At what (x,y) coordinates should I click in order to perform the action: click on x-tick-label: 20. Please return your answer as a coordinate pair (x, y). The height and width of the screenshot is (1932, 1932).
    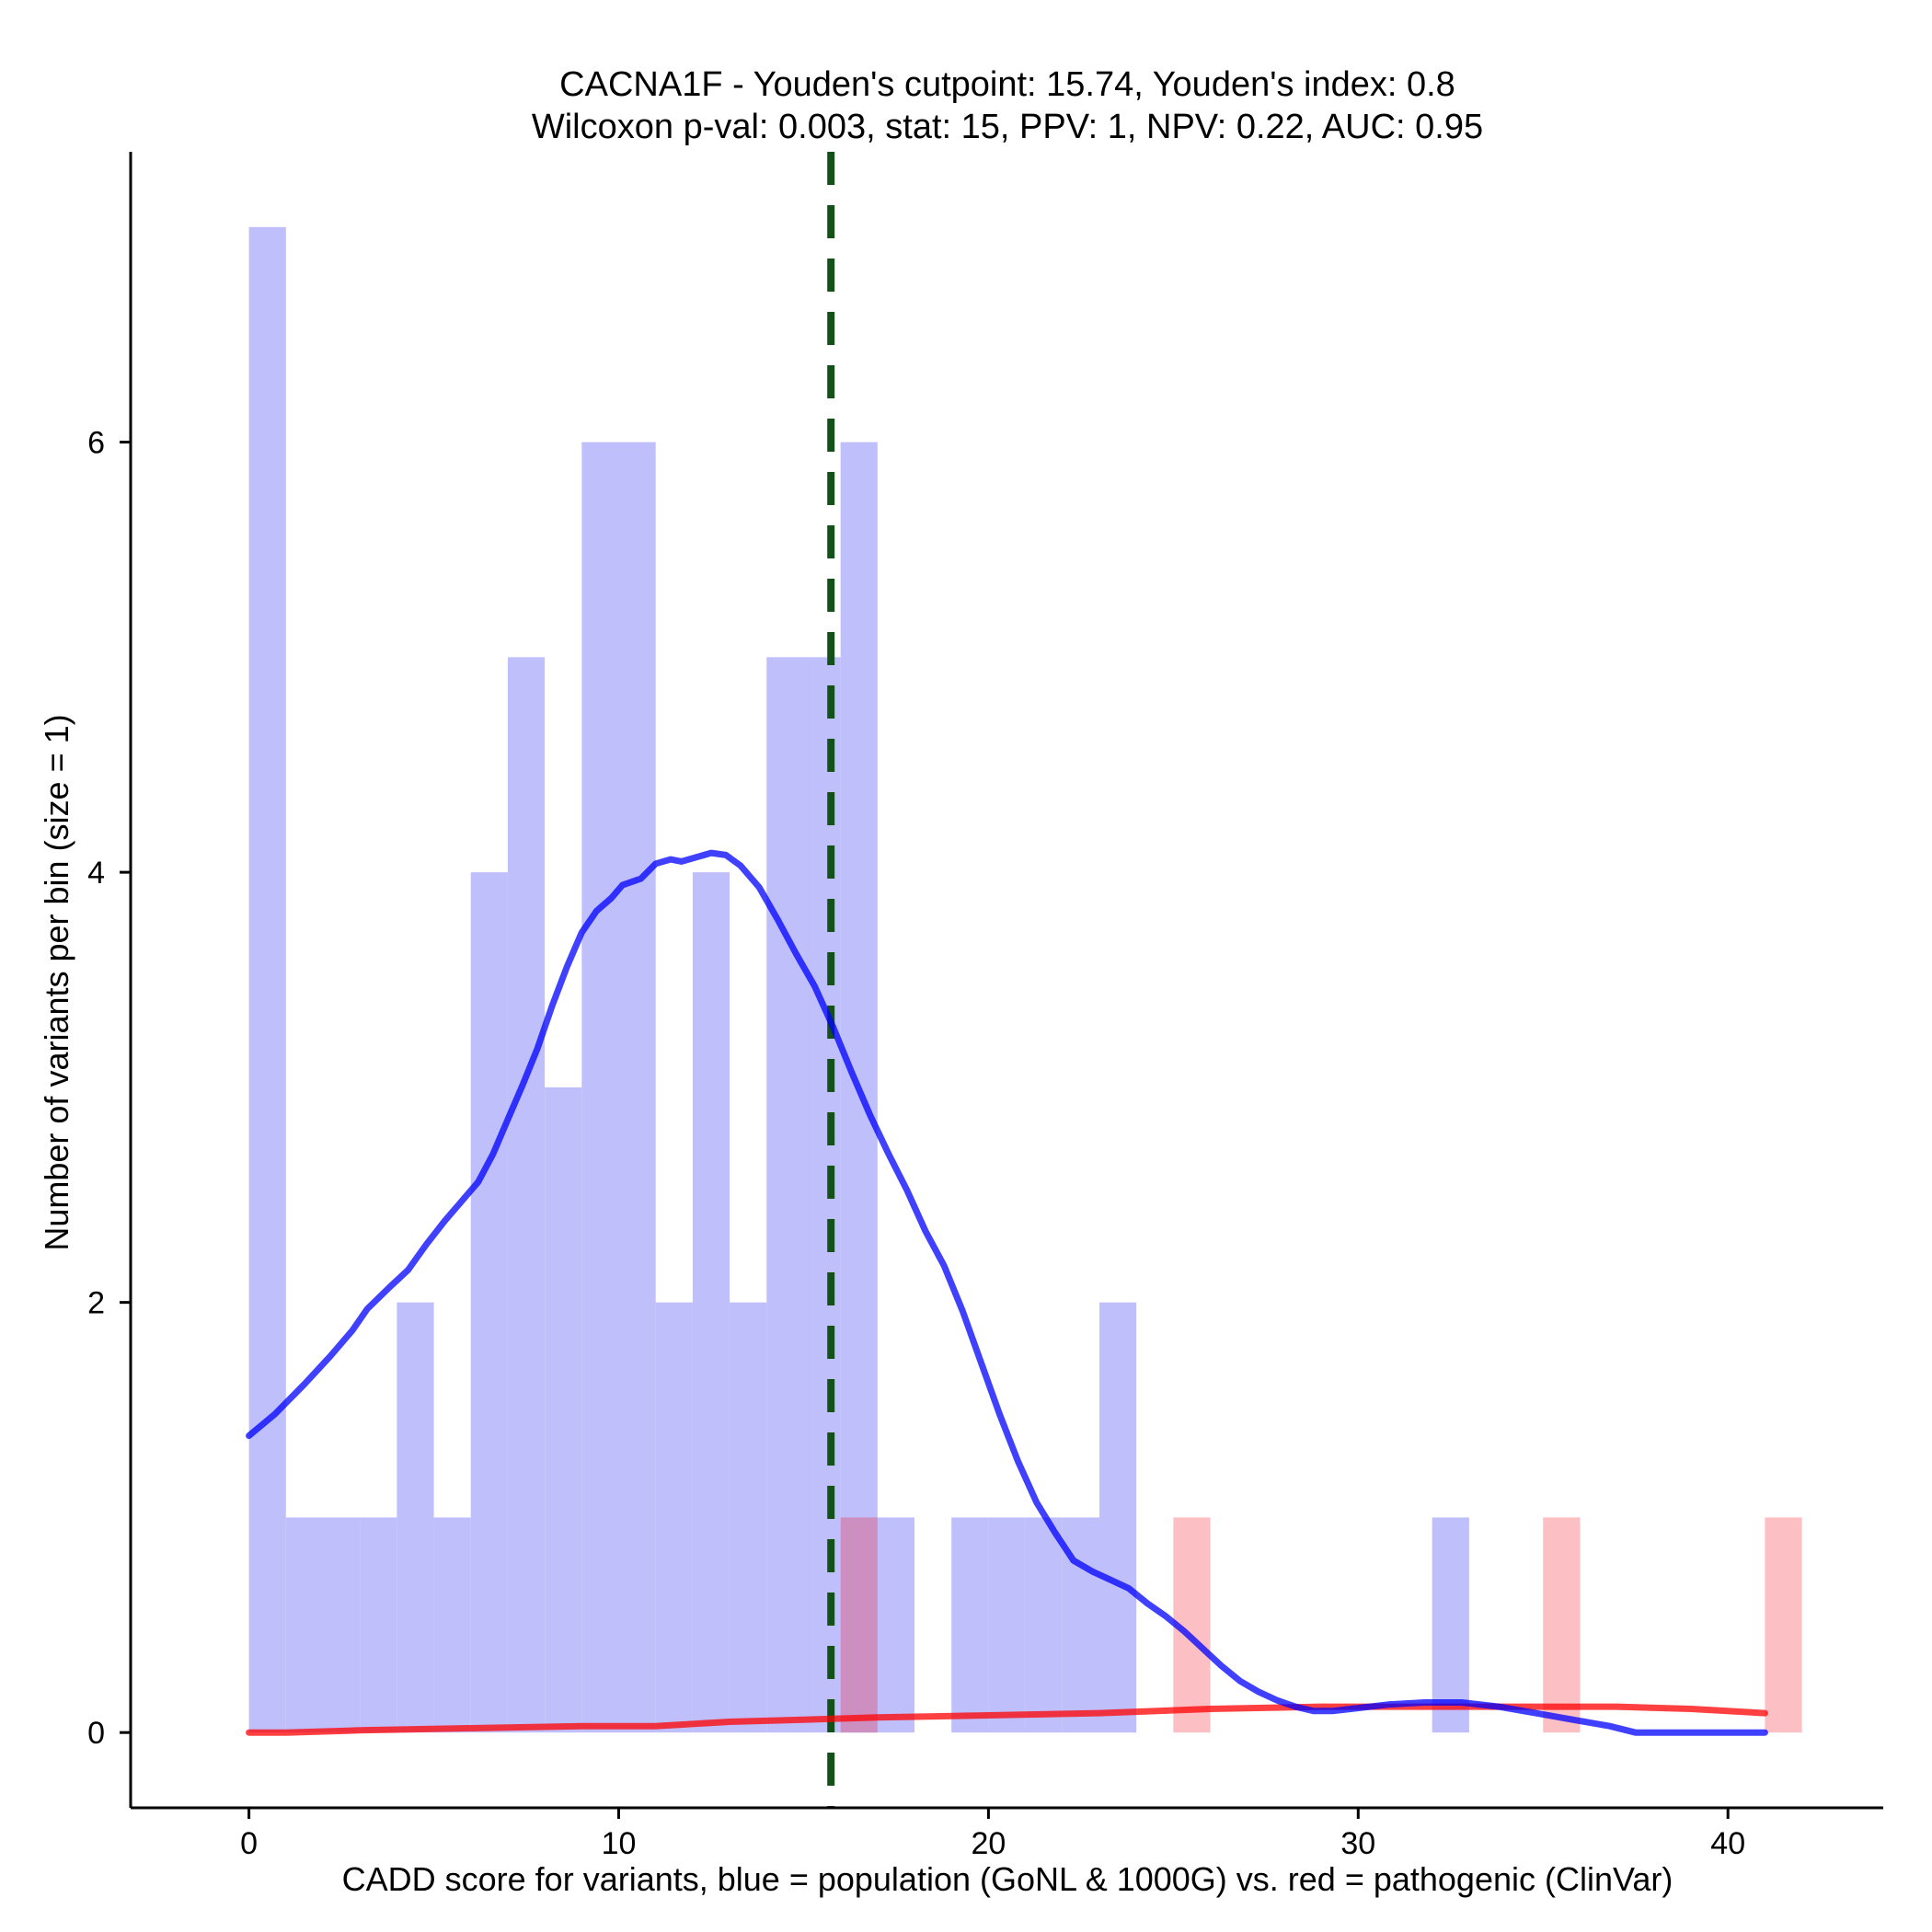
    Looking at the image, I should click on (988, 1843).